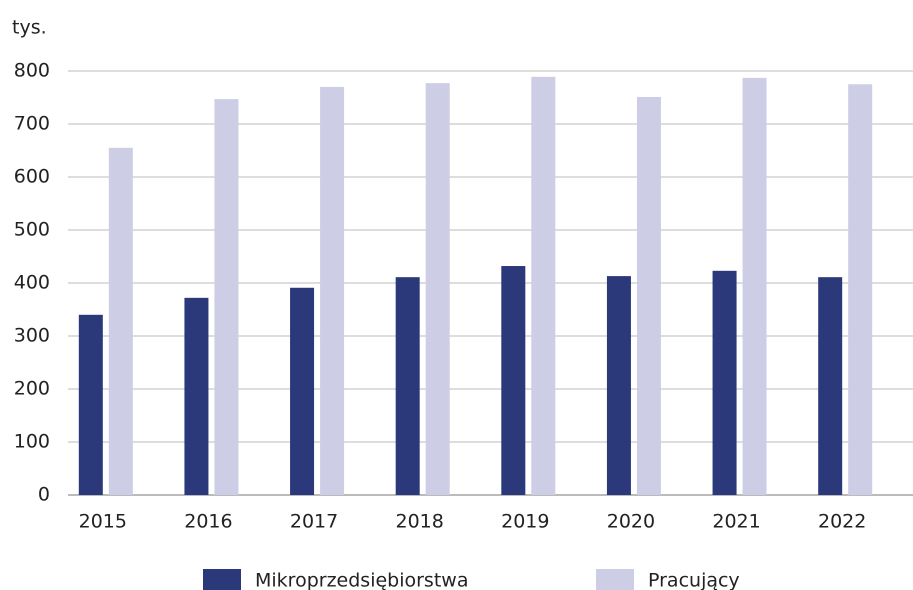 This screenshot has width=913, height=590. I want to click on y-tick-label: 700, so click(32, 124).